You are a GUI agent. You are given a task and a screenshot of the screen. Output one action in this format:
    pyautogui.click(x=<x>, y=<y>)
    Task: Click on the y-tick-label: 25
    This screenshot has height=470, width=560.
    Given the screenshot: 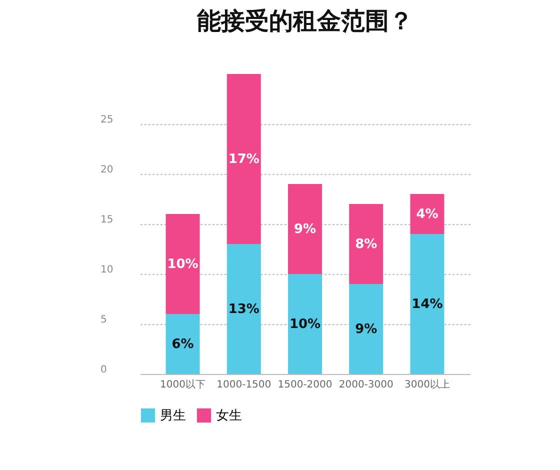 What is the action you would take?
    pyautogui.click(x=107, y=120)
    